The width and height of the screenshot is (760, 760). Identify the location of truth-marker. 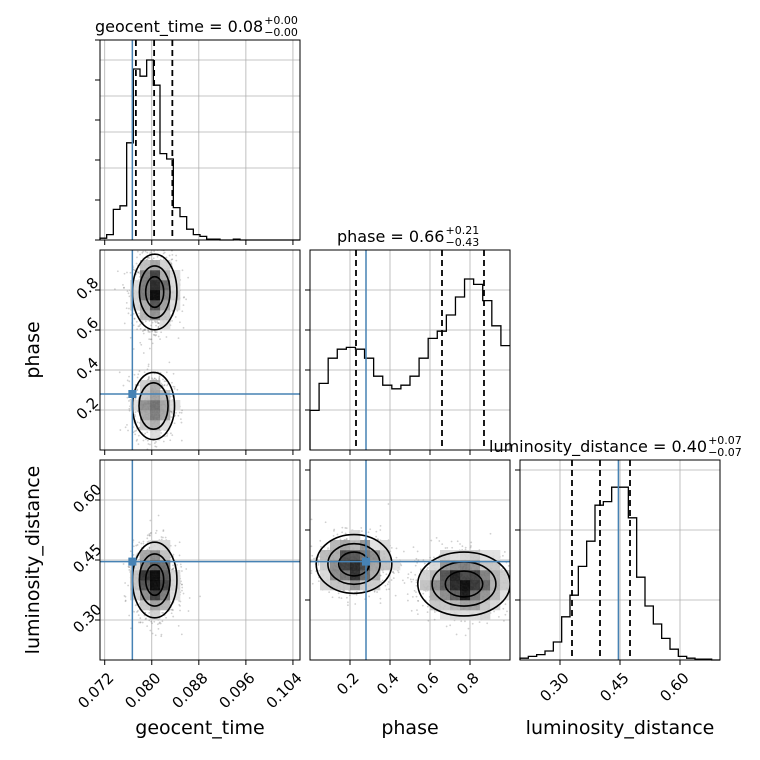
(132, 394).